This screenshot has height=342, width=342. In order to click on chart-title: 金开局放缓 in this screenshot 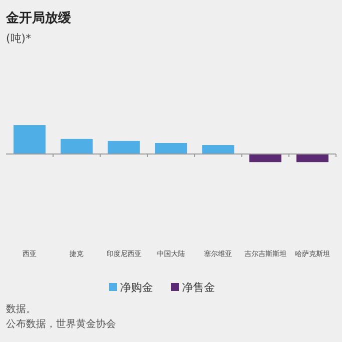, I will do `click(38, 18)`.